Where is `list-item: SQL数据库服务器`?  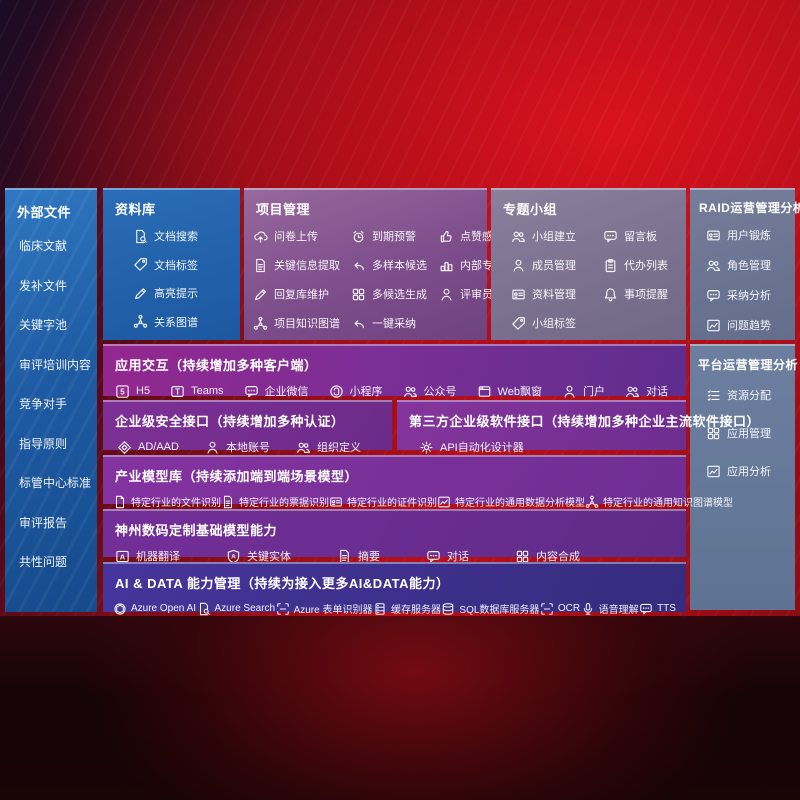 list-item: SQL数据库服务器 is located at coordinates (490, 608).